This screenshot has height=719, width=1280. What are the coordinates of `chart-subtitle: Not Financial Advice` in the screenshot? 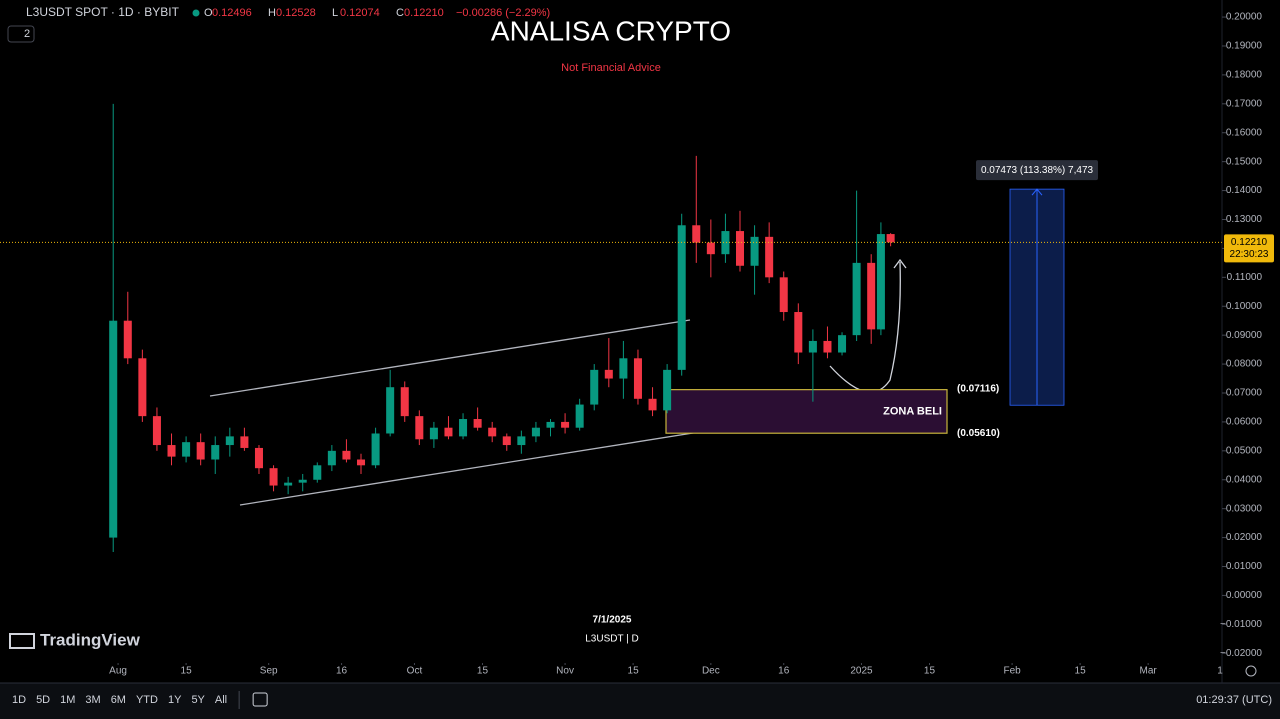 It's located at (611, 68).